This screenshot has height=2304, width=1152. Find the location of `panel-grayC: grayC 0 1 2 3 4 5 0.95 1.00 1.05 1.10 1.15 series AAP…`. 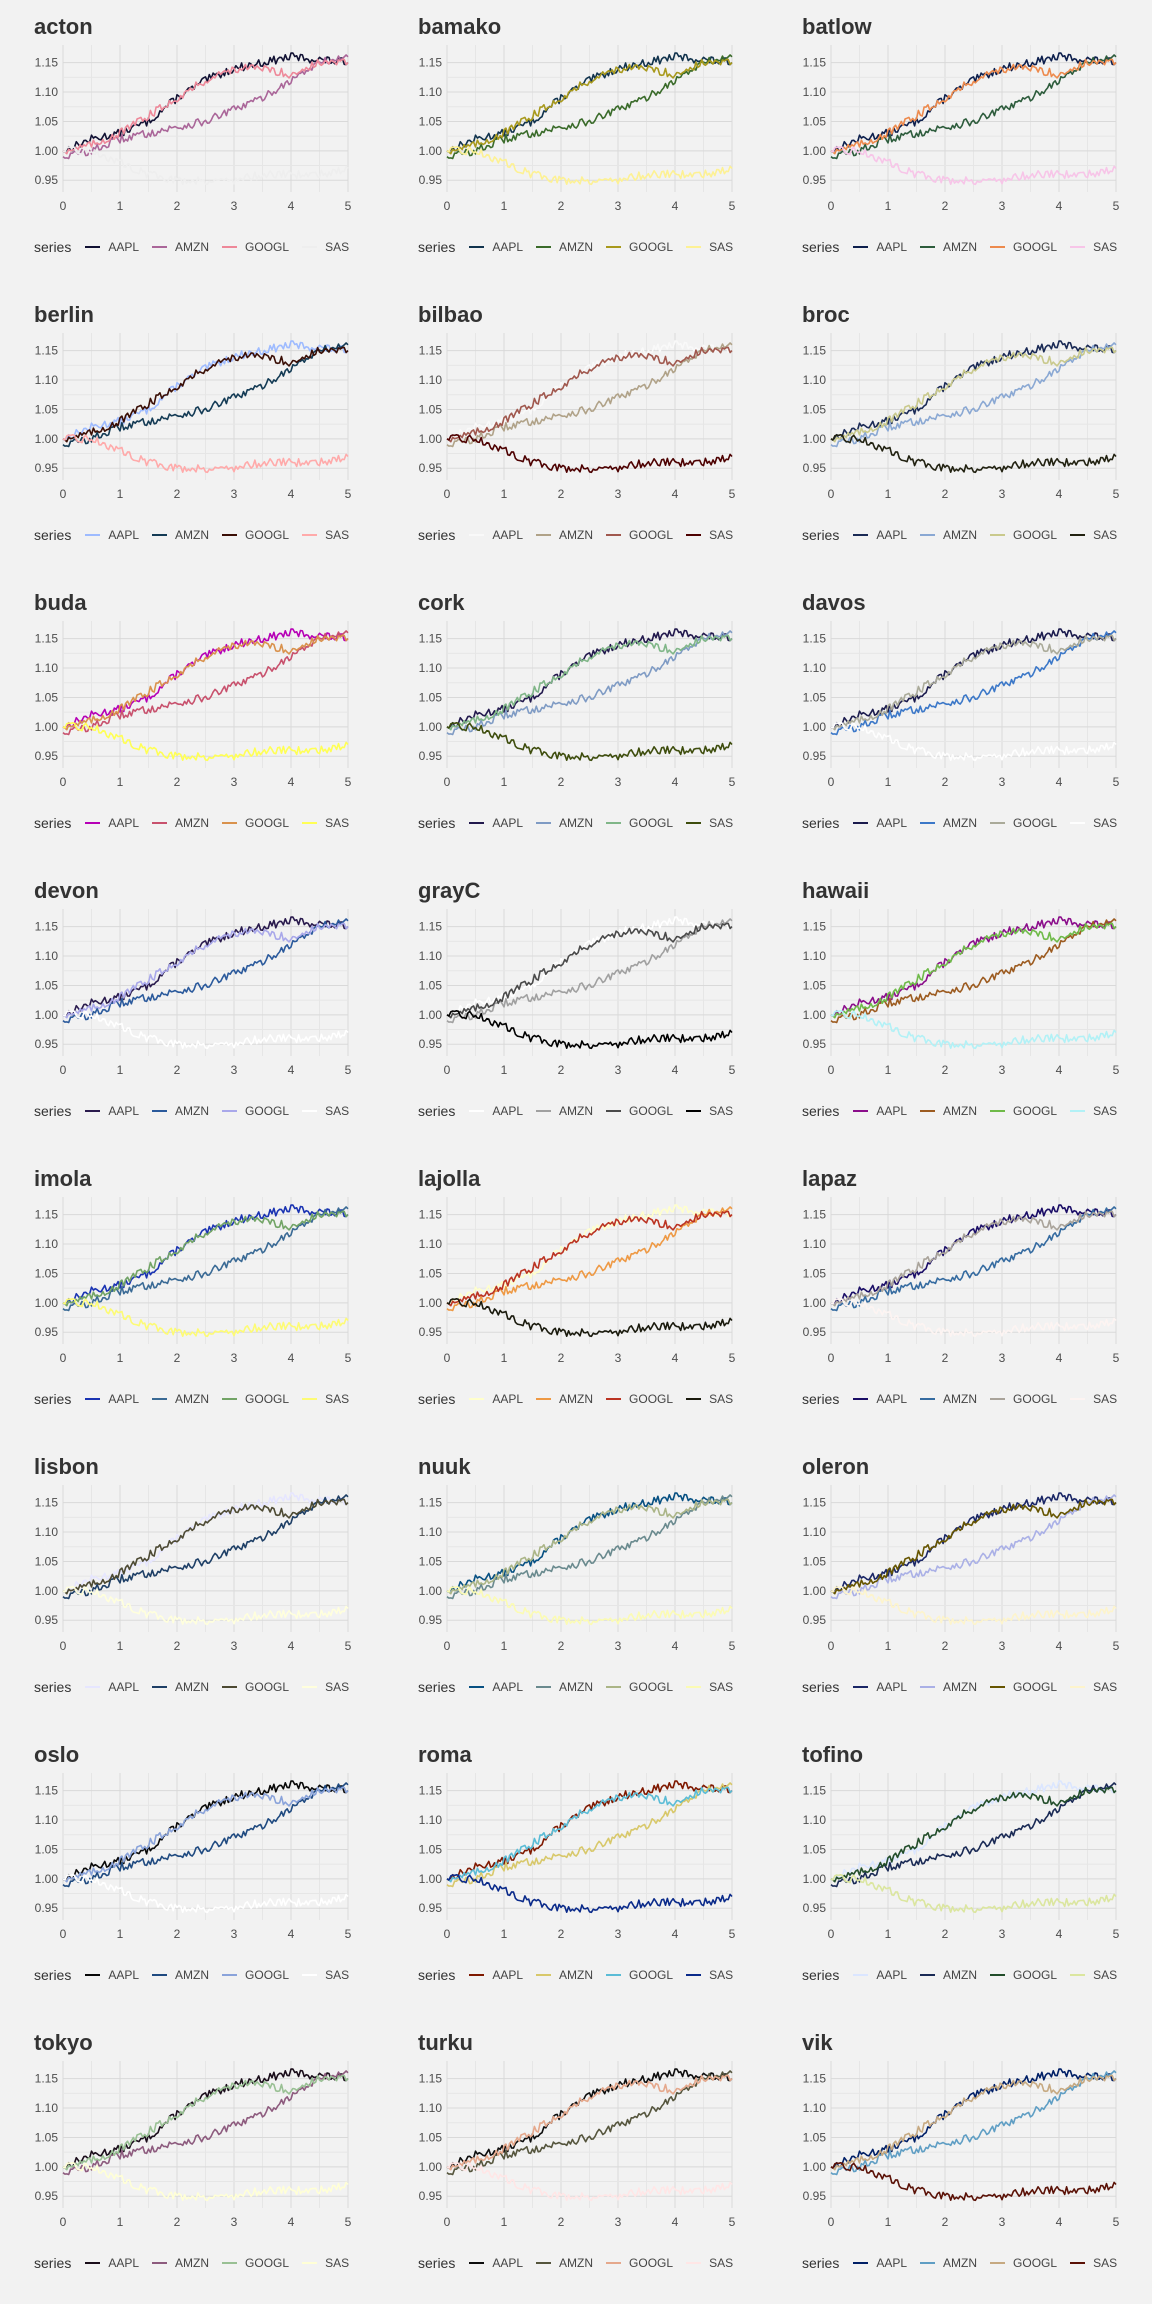

panel-grayC: grayC 0 1 2 3 4 5 0.95 1.00 1.05 1.10 1.15 series AAP… is located at coordinates (576, 1008).